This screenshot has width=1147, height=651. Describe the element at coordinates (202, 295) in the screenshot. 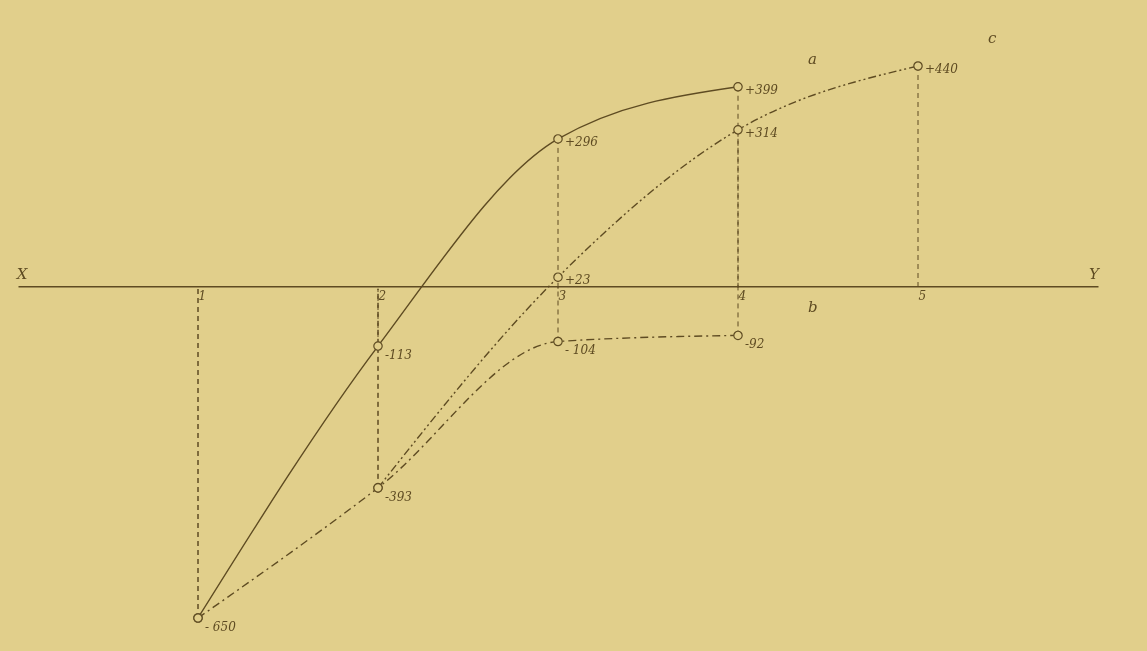

I see `x-tick-label: 1` at that location.